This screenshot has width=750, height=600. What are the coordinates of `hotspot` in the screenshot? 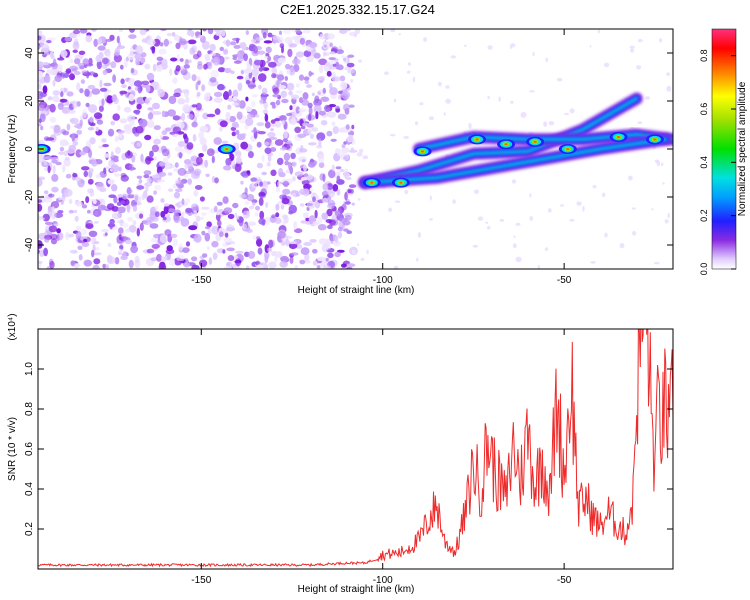 It's located at (477, 139).